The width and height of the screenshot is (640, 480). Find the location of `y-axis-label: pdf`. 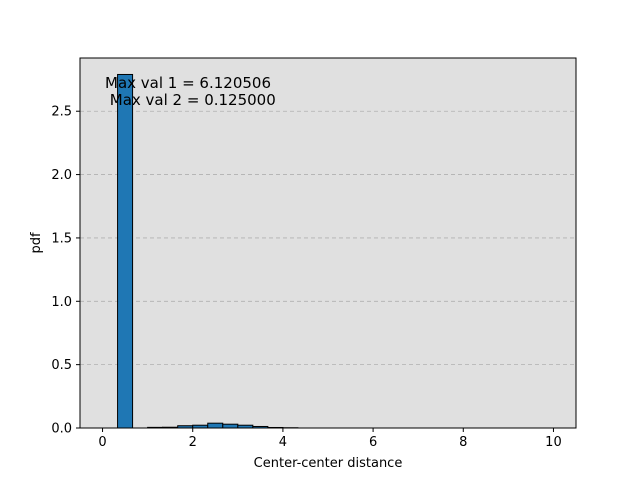

y-axis-label: pdf is located at coordinates (36, 243).